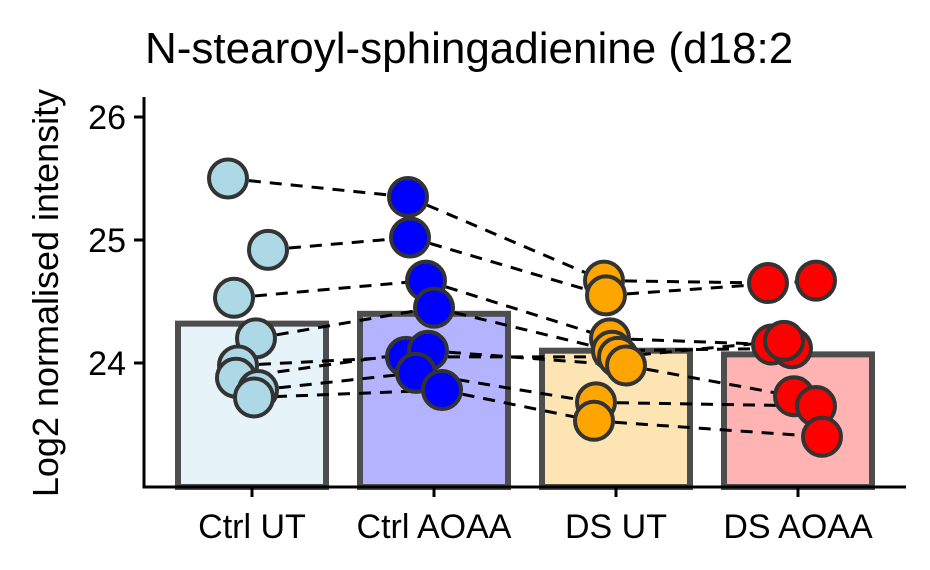 The width and height of the screenshot is (930, 570). What do you see at coordinates (107, 364) in the screenshot?
I see `y-tick-label: 24` at bounding box center [107, 364].